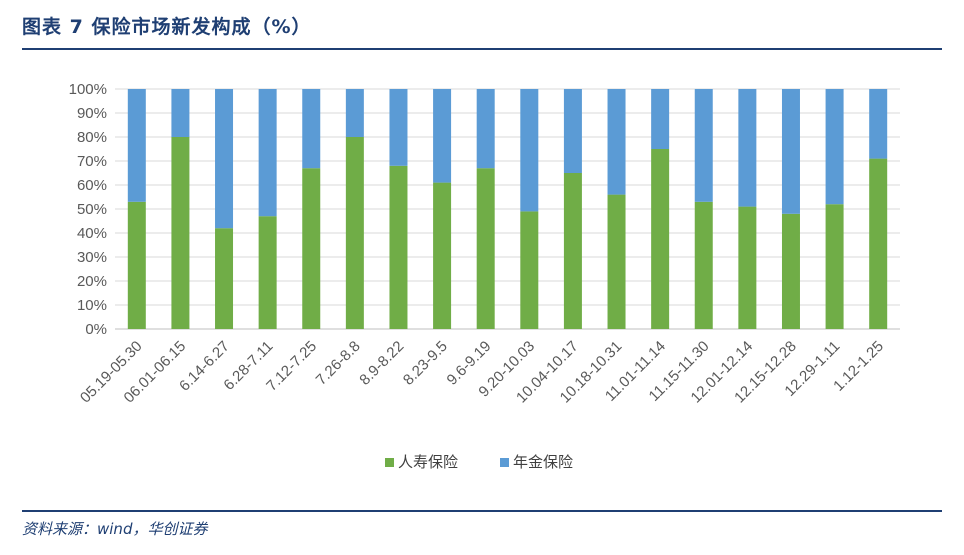 This screenshot has width=964, height=555. I want to click on y-axis-ticks: 0% 10% 20% 30% 40% 50% 60% 70% 80% 90% 100%, so click(88, 209).